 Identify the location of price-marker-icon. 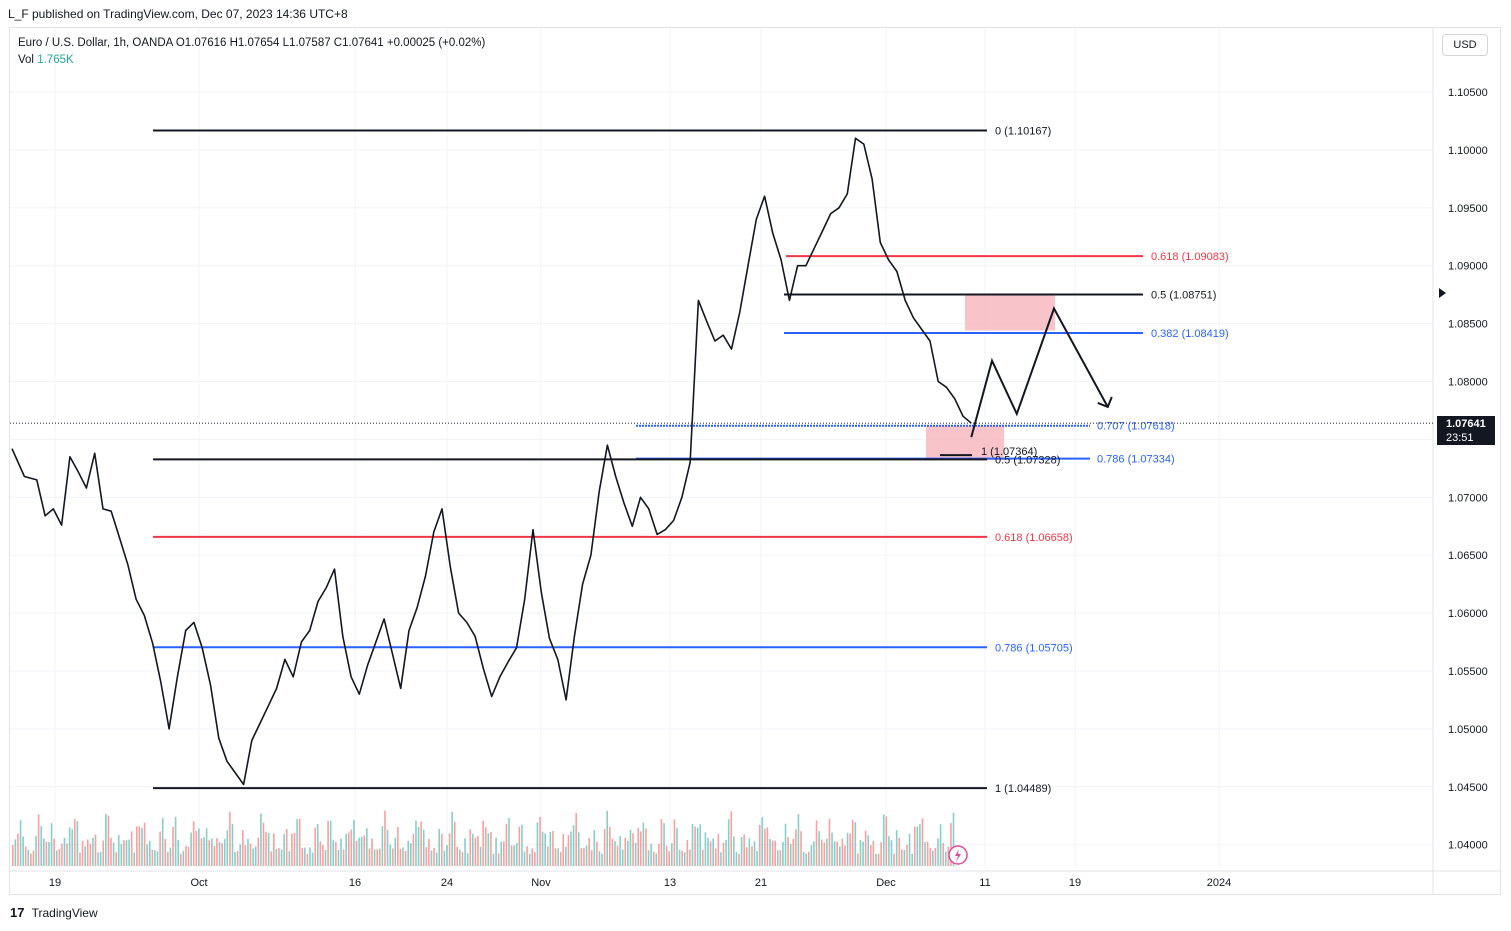
(1442, 293).